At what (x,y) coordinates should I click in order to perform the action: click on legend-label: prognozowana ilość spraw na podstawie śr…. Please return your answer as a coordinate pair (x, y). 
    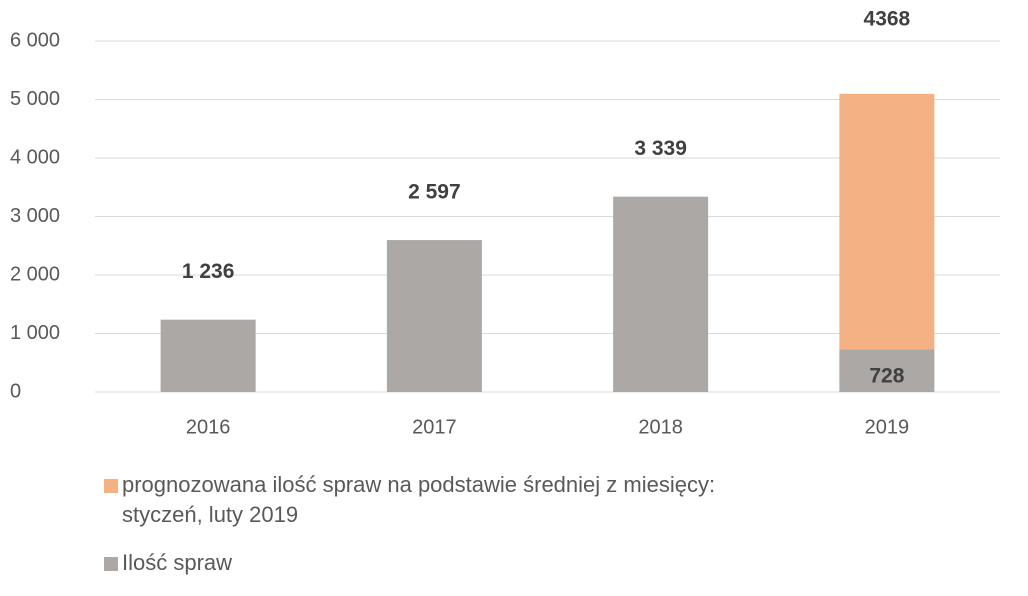
    Looking at the image, I should click on (419, 499).